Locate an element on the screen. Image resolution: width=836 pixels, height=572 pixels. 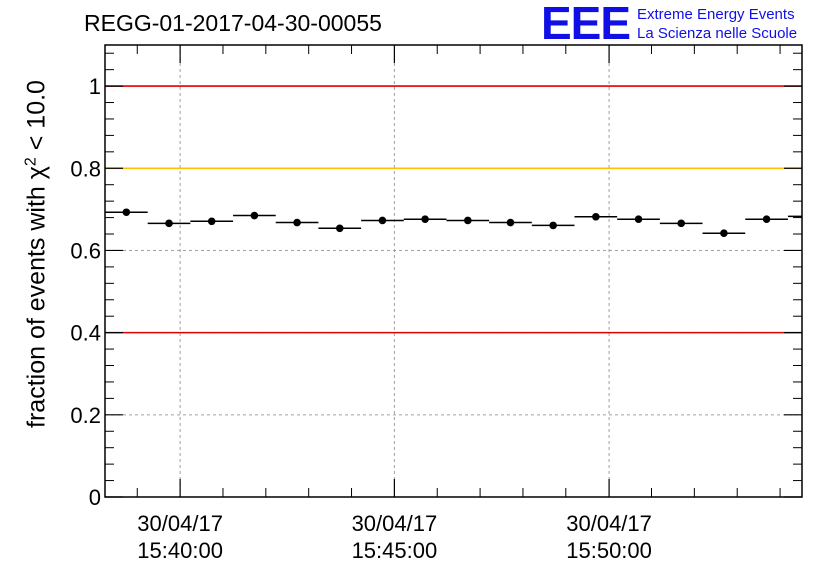
logo-tagline-1: Extreme Energy Events is located at coordinates (716, 14).